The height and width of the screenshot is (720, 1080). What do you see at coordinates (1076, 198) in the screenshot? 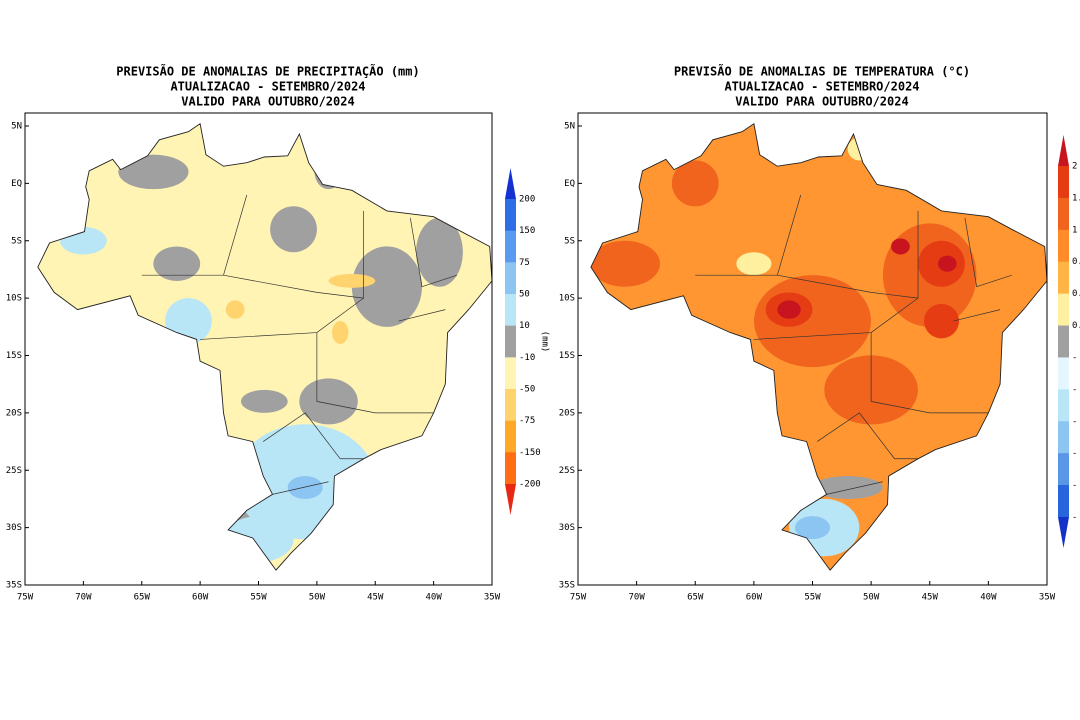
I see `colorbar-label: 1.` at bounding box center [1076, 198].